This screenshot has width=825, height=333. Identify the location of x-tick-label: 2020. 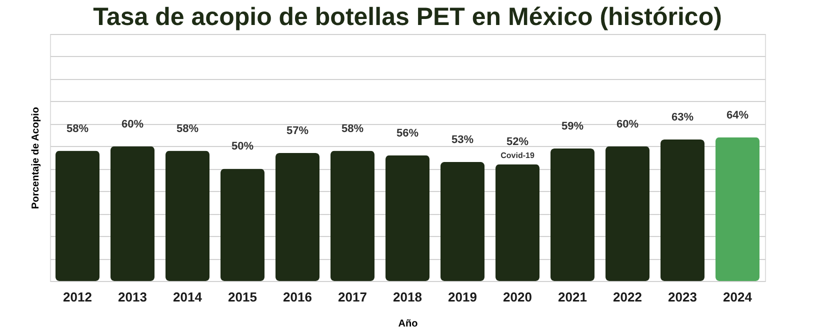
(517, 297).